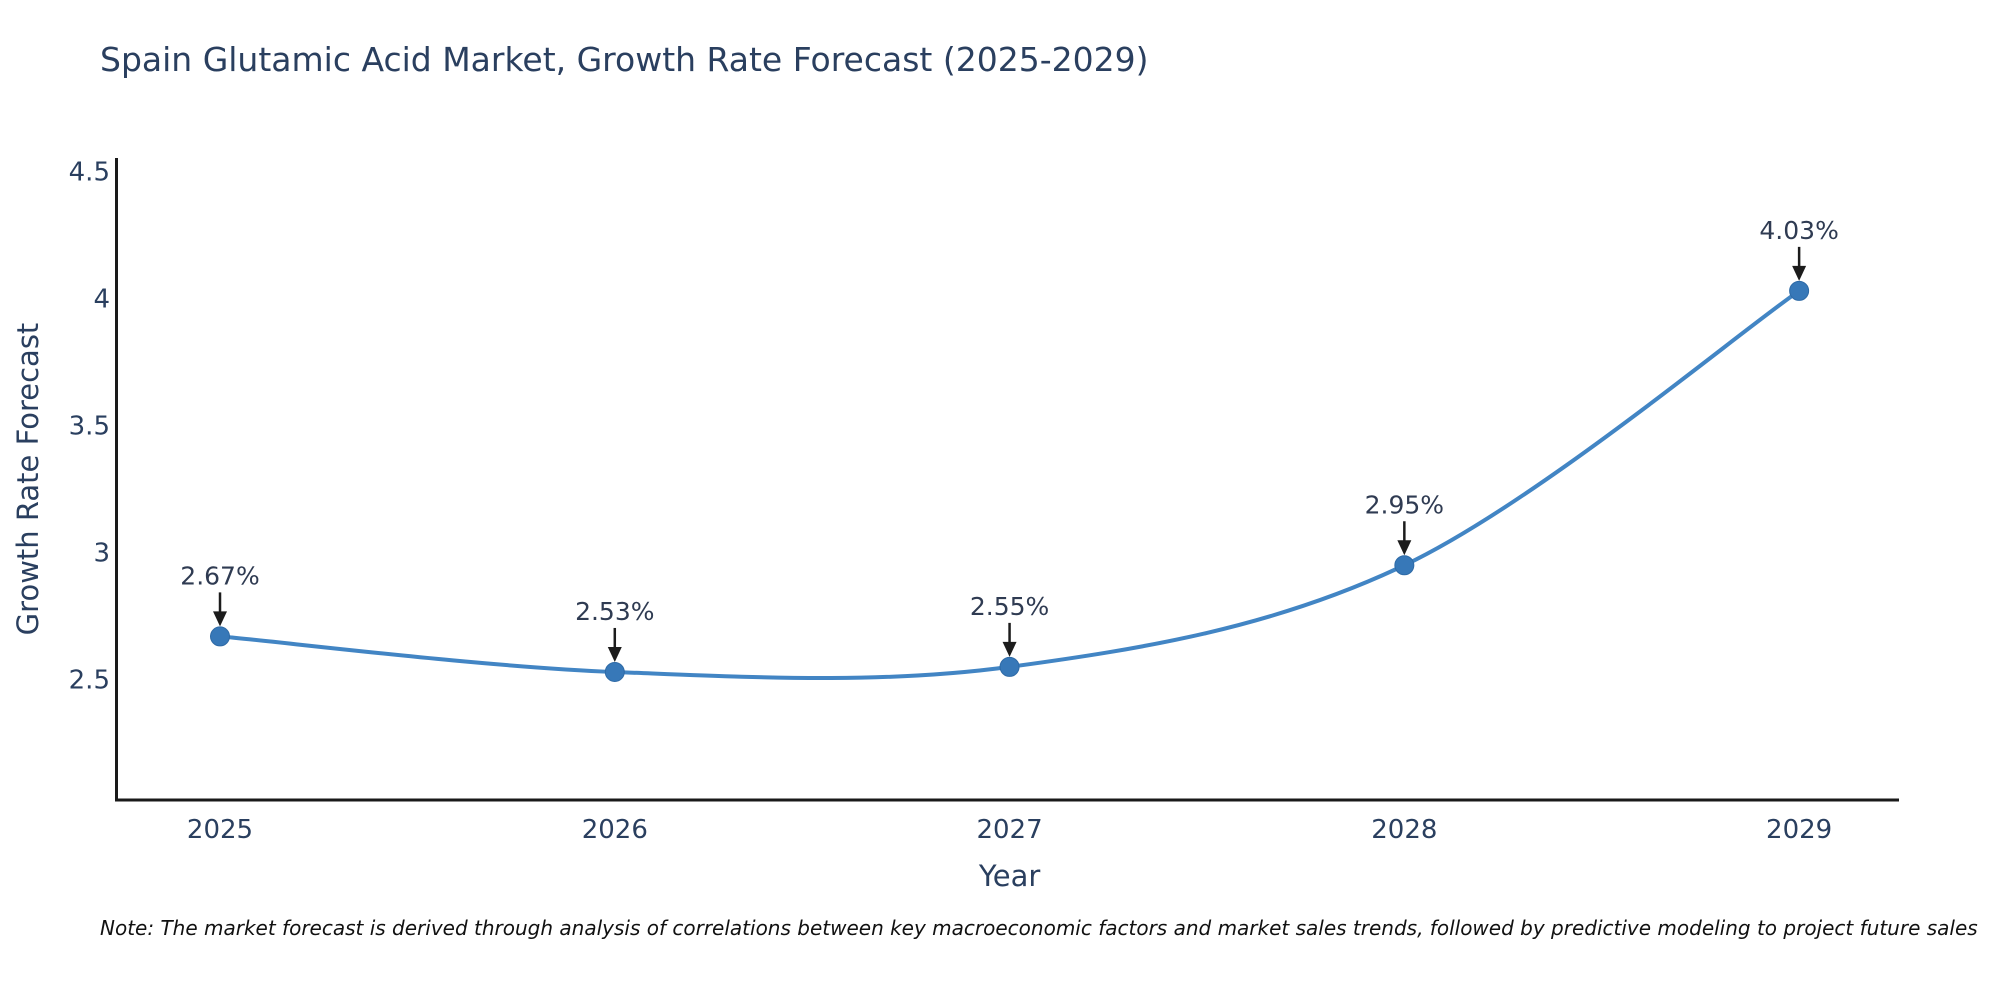 Image resolution: width=2000 pixels, height=1000 pixels. Describe the element at coordinates (89, 172) in the screenshot. I see `y-tick-label: 4.5` at that location.